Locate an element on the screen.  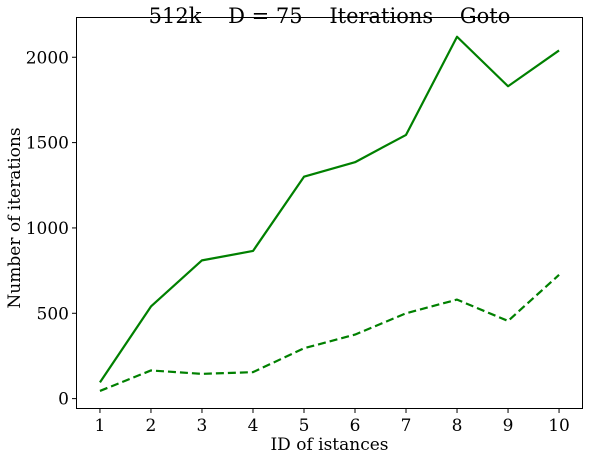
y-tick-label: 2000 is located at coordinates (47, 58).